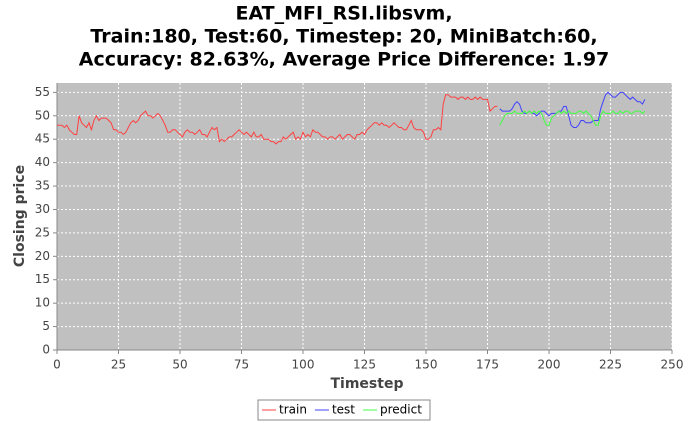  I want to click on x-tick-label: 200, so click(549, 365).